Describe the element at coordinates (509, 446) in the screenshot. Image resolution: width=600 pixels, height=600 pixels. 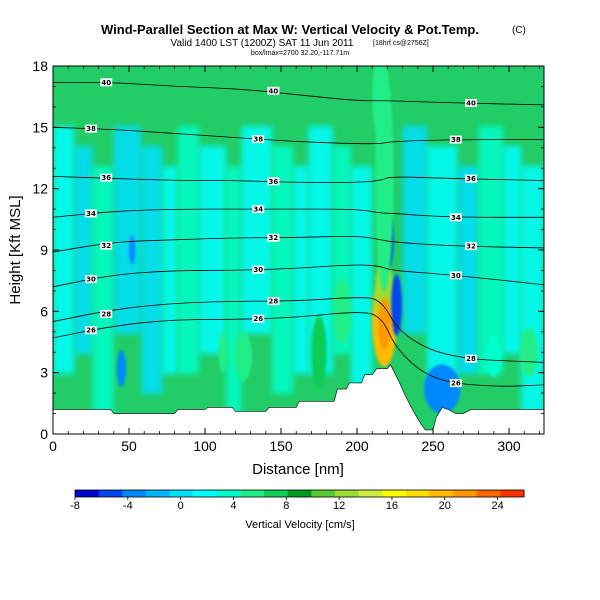
I see `x-tick-label: 300` at that location.